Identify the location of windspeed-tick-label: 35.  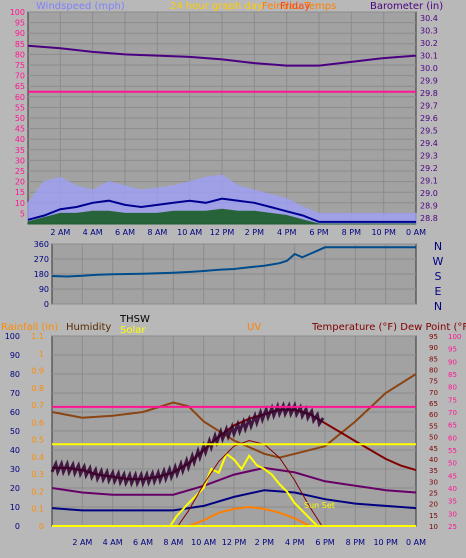
(20, 150).